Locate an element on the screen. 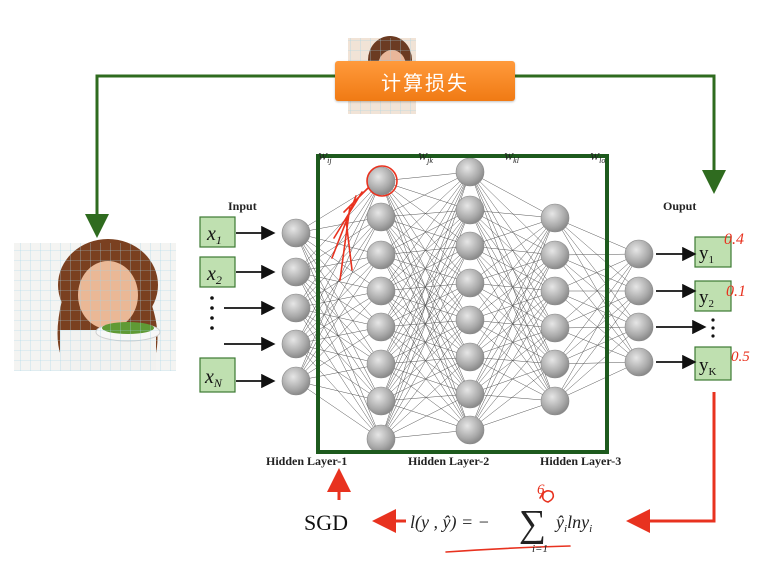 The width and height of the screenshot is (767, 577). svg-text: yK is located at coordinates (708, 366).